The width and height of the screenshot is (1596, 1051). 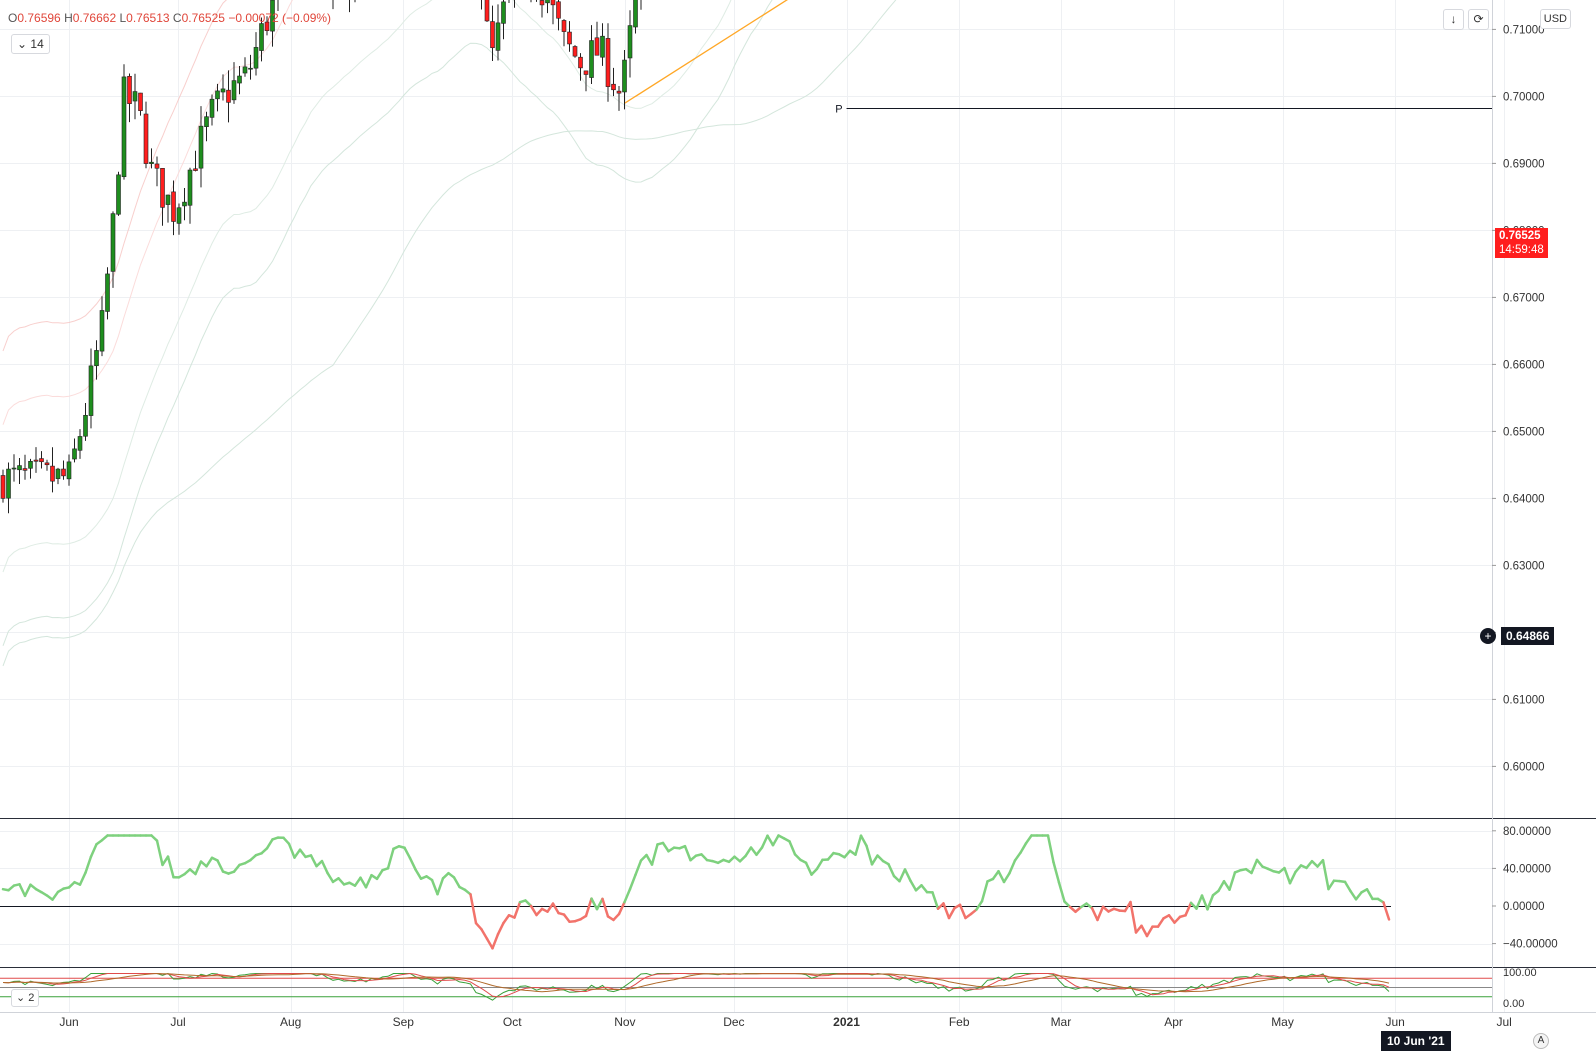 What do you see at coordinates (1478, 19) in the screenshot?
I see `reset-chart-button: ⟳` at bounding box center [1478, 19].